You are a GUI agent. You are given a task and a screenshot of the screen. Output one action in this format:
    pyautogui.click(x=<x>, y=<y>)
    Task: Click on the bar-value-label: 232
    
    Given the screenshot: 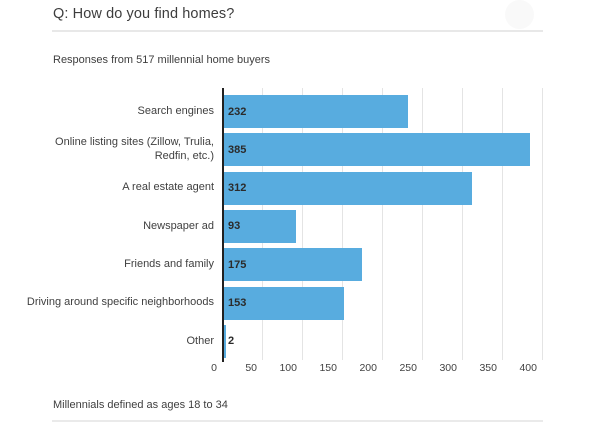 What is the action you would take?
    pyautogui.click(x=237, y=111)
    